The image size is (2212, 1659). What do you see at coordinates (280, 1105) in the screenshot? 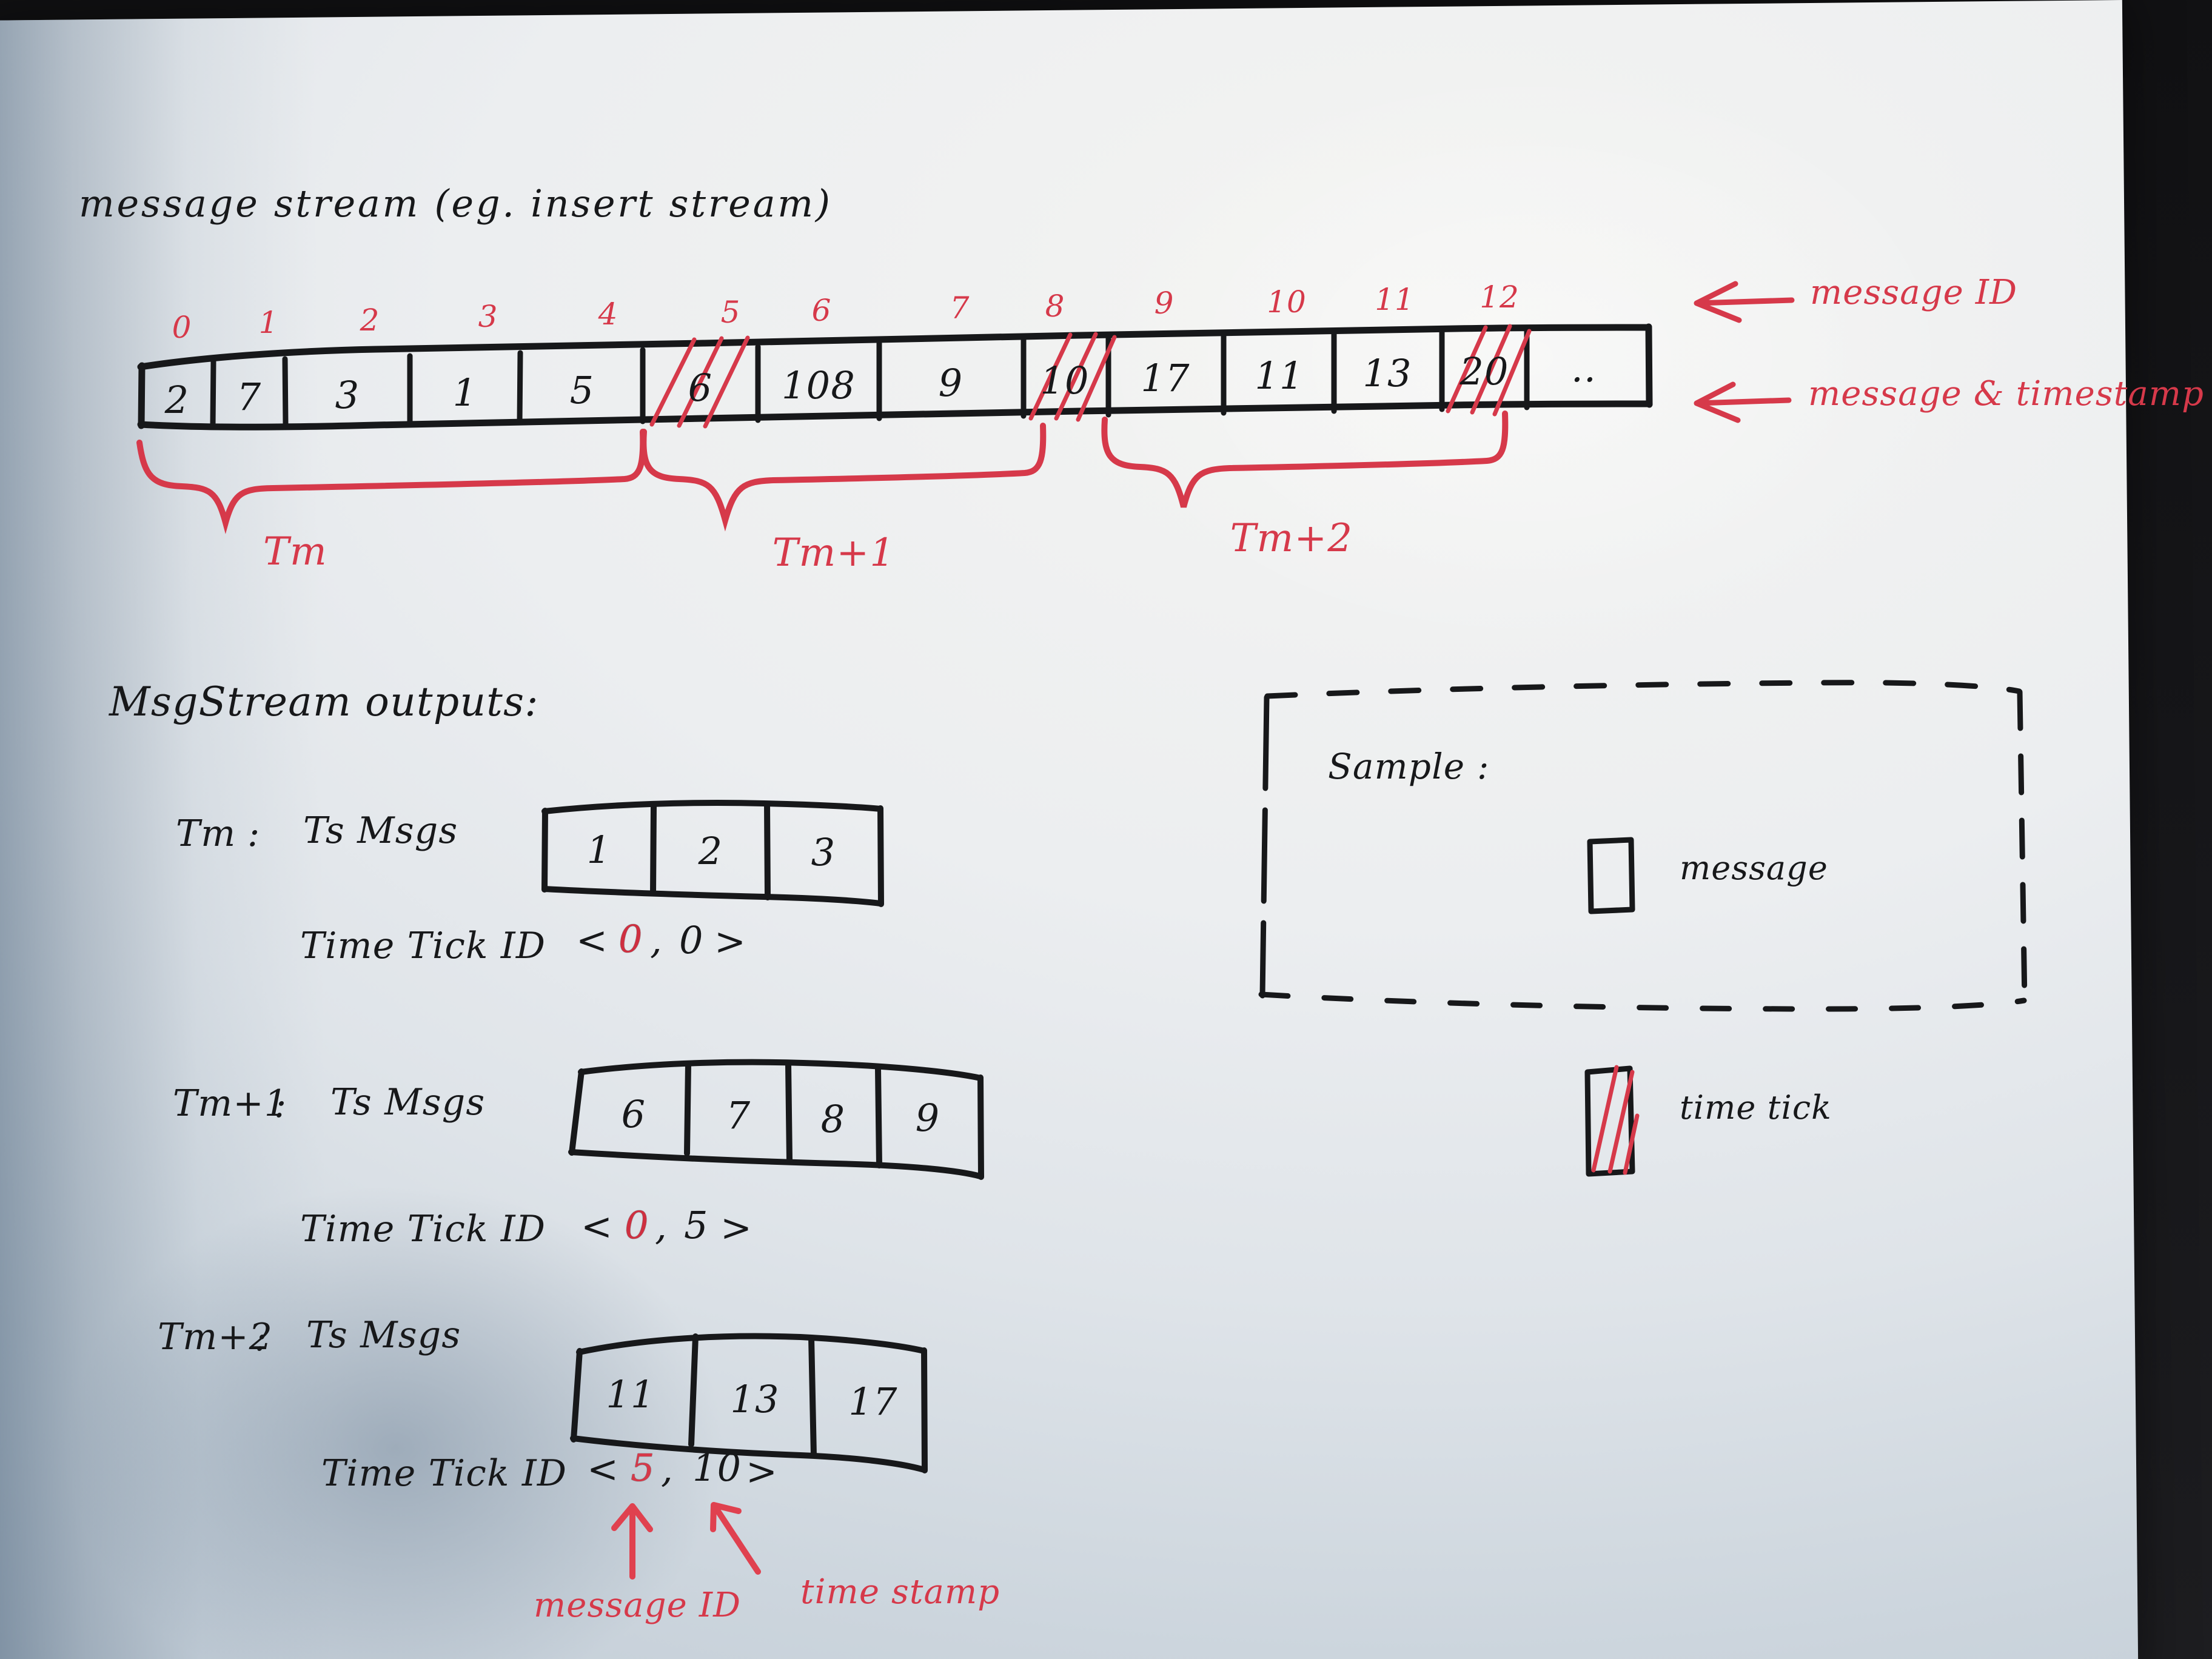
I see `group-1-colon: :` at bounding box center [280, 1105].